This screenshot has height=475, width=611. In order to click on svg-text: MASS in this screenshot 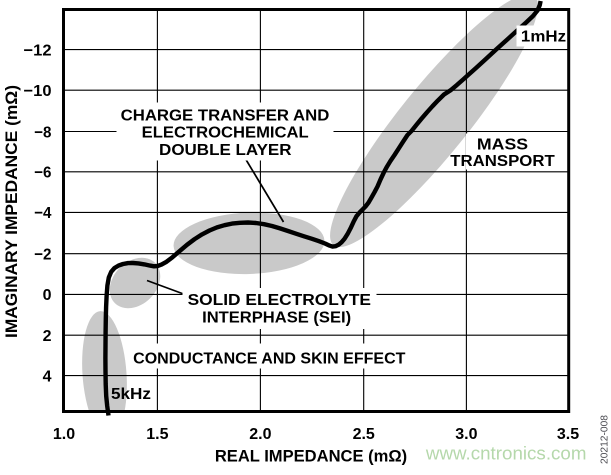, I will do `click(503, 144)`.